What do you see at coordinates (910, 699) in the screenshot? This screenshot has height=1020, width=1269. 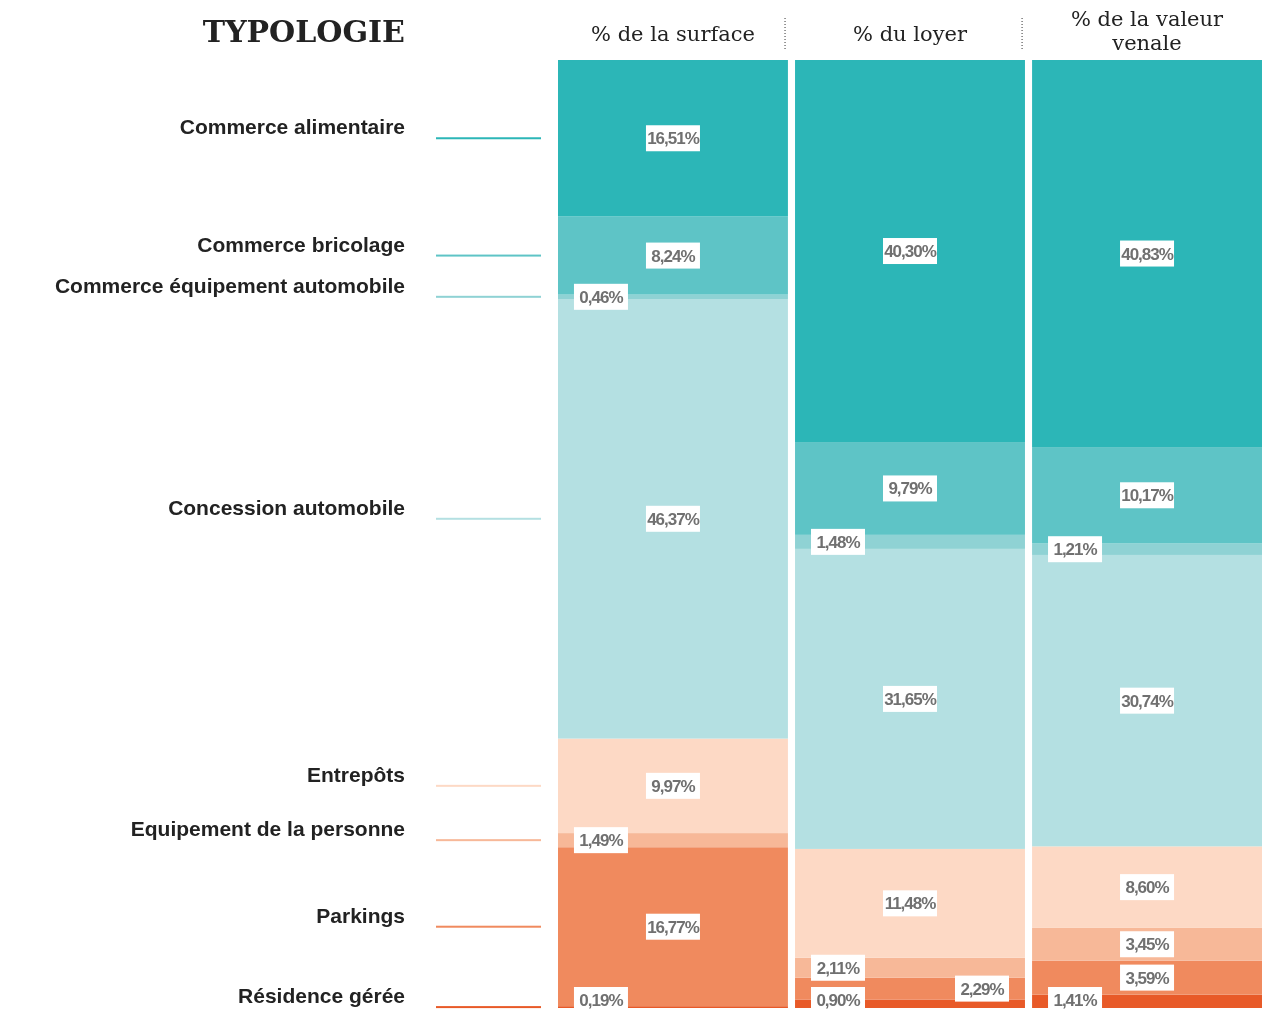 I see `data-label: 31,65%` at bounding box center [910, 699].